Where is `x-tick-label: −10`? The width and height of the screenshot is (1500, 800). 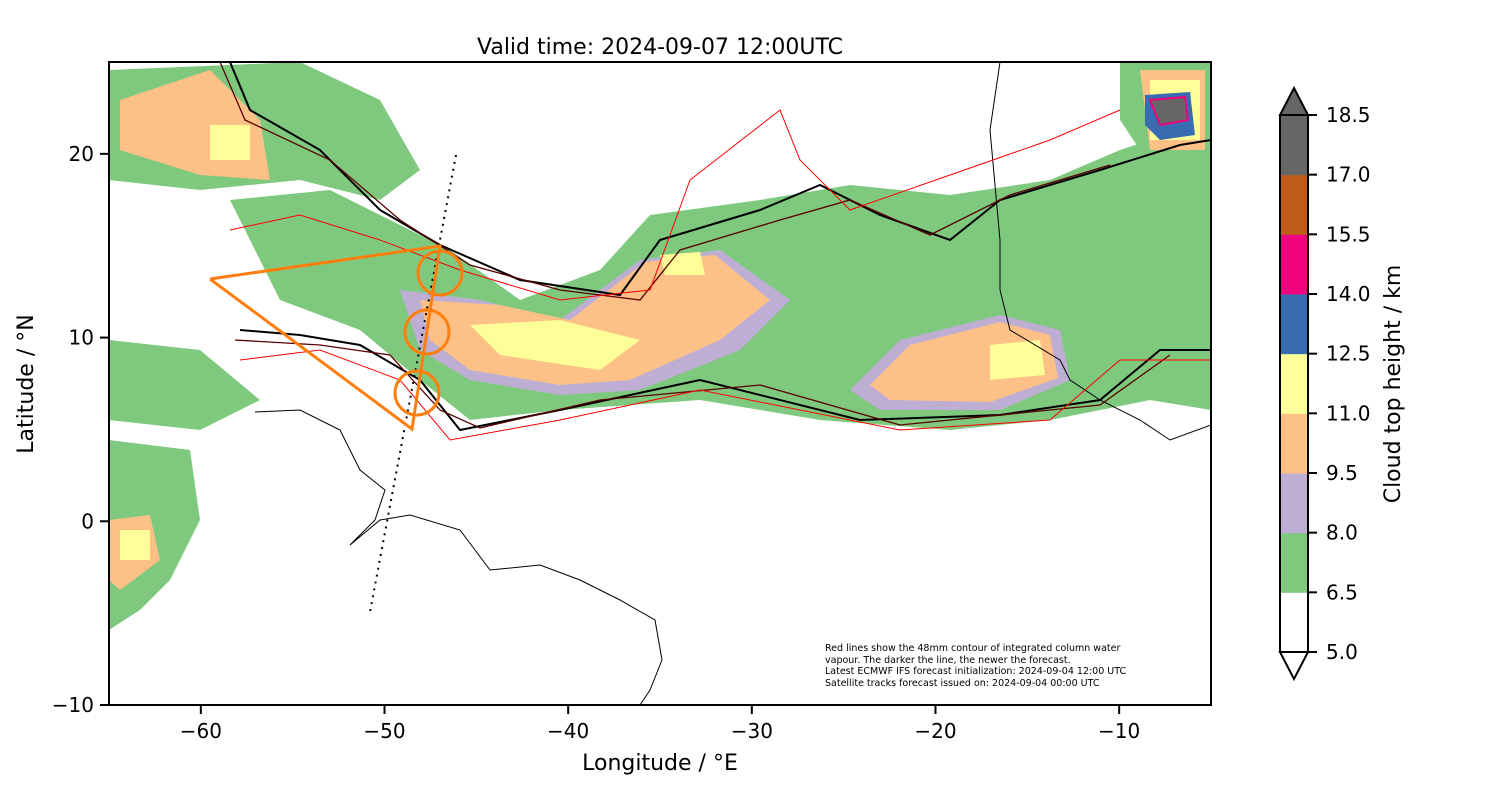
x-tick-label: −10 is located at coordinates (1119, 731).